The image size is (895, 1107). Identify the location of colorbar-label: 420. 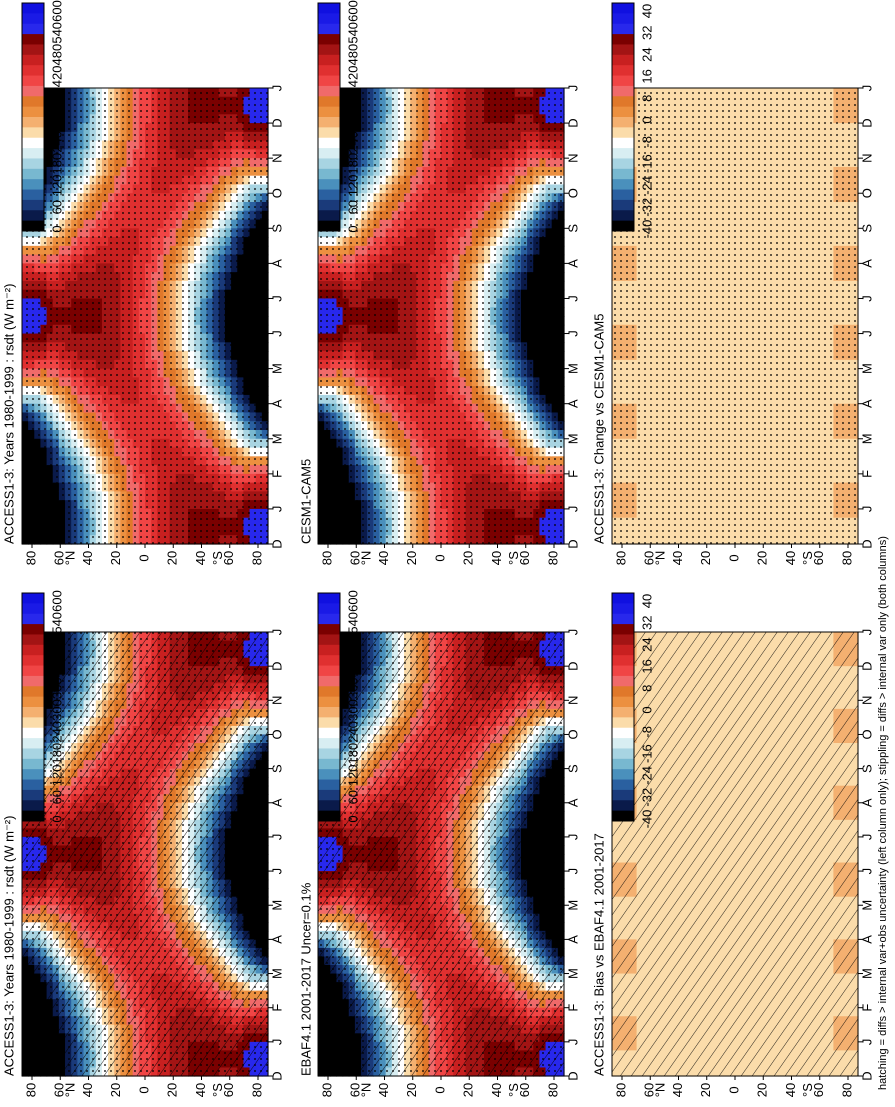
(352, 667).